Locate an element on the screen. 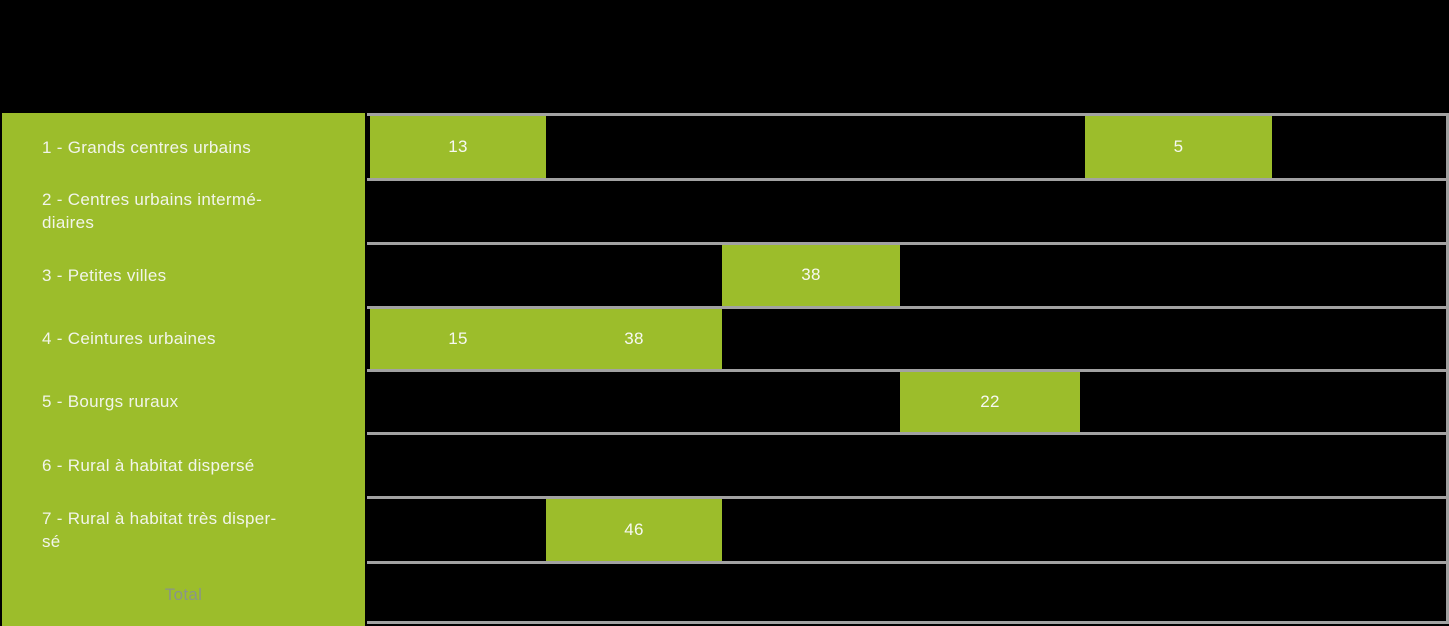 The width and height of the screenshot is (1449, 626). highlighted-cell-row1-col5: 5 is located at coordinates (1178, 147).